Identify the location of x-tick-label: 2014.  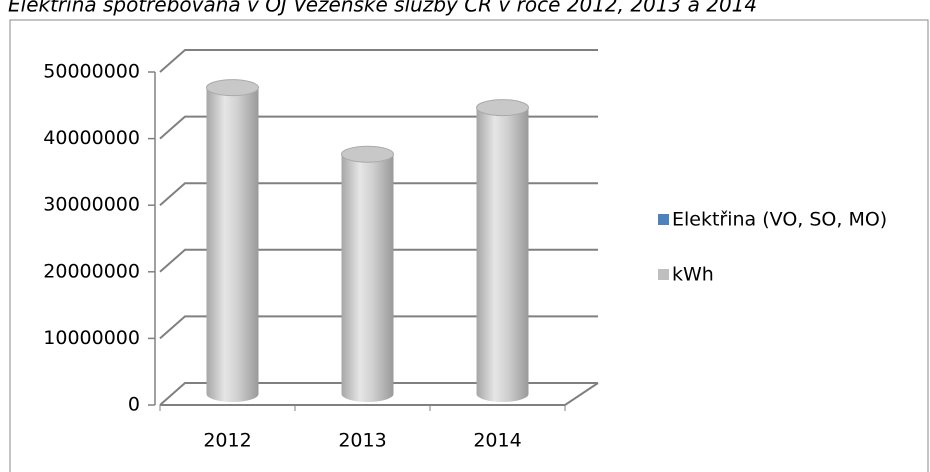
(497, 441).